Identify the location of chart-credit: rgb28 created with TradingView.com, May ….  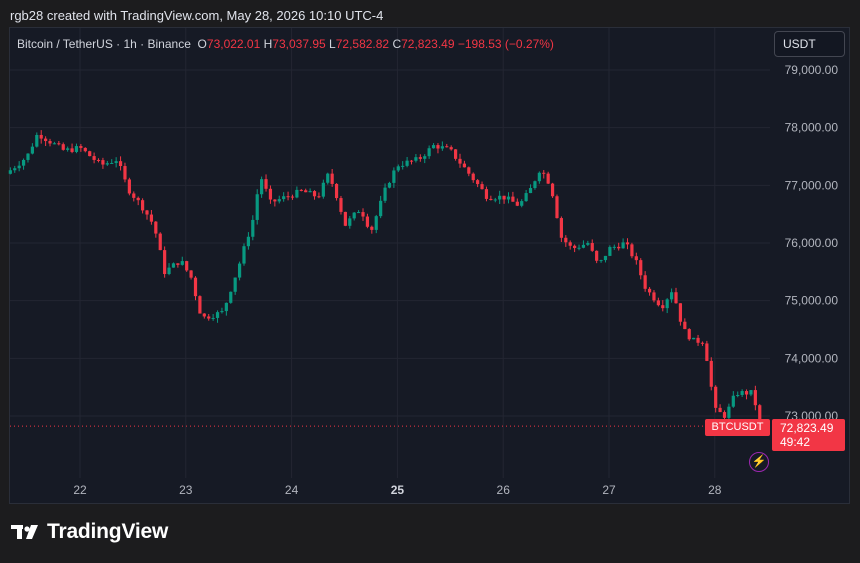
(197, 15).